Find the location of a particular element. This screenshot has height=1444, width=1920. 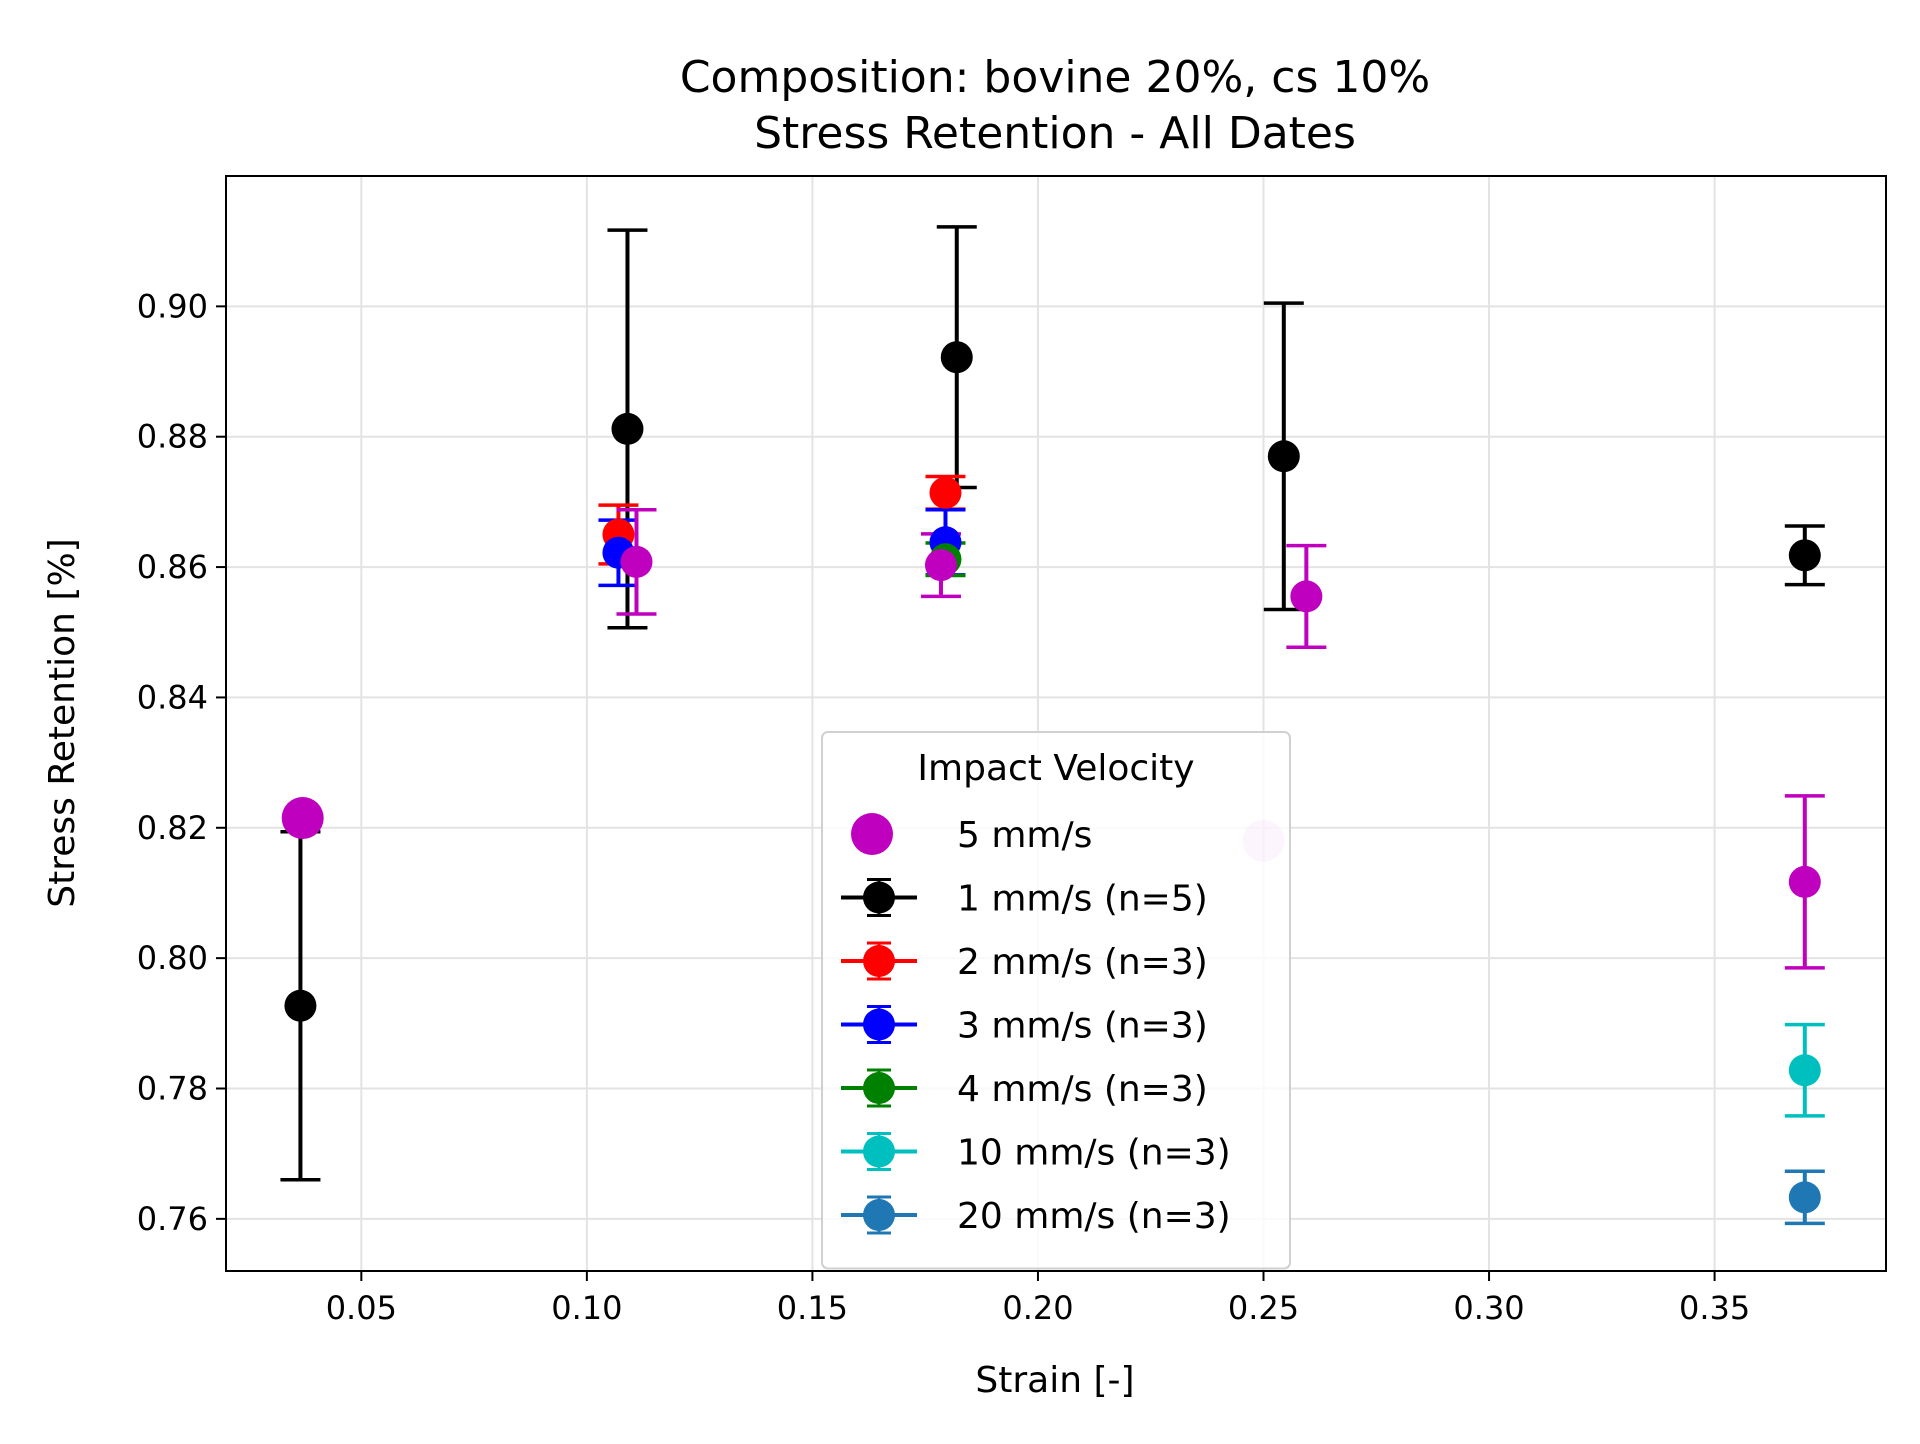

legend-entry-label: 5 mm/s is located at coordinates (1024, 835).